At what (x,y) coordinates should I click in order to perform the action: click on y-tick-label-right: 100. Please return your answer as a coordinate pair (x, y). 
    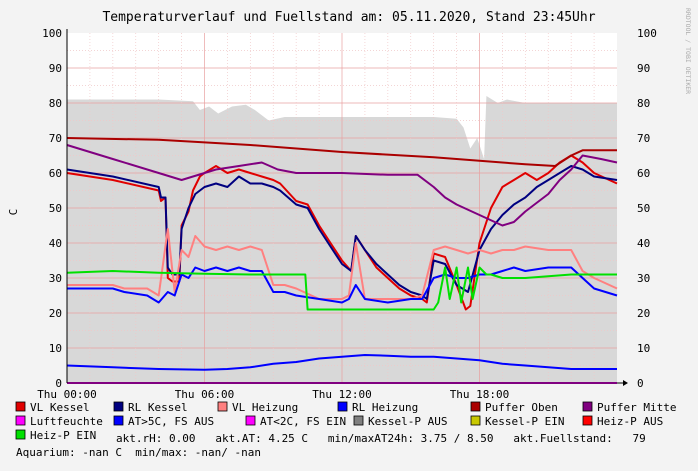
    Looking at the image, I should click on (647, 33).